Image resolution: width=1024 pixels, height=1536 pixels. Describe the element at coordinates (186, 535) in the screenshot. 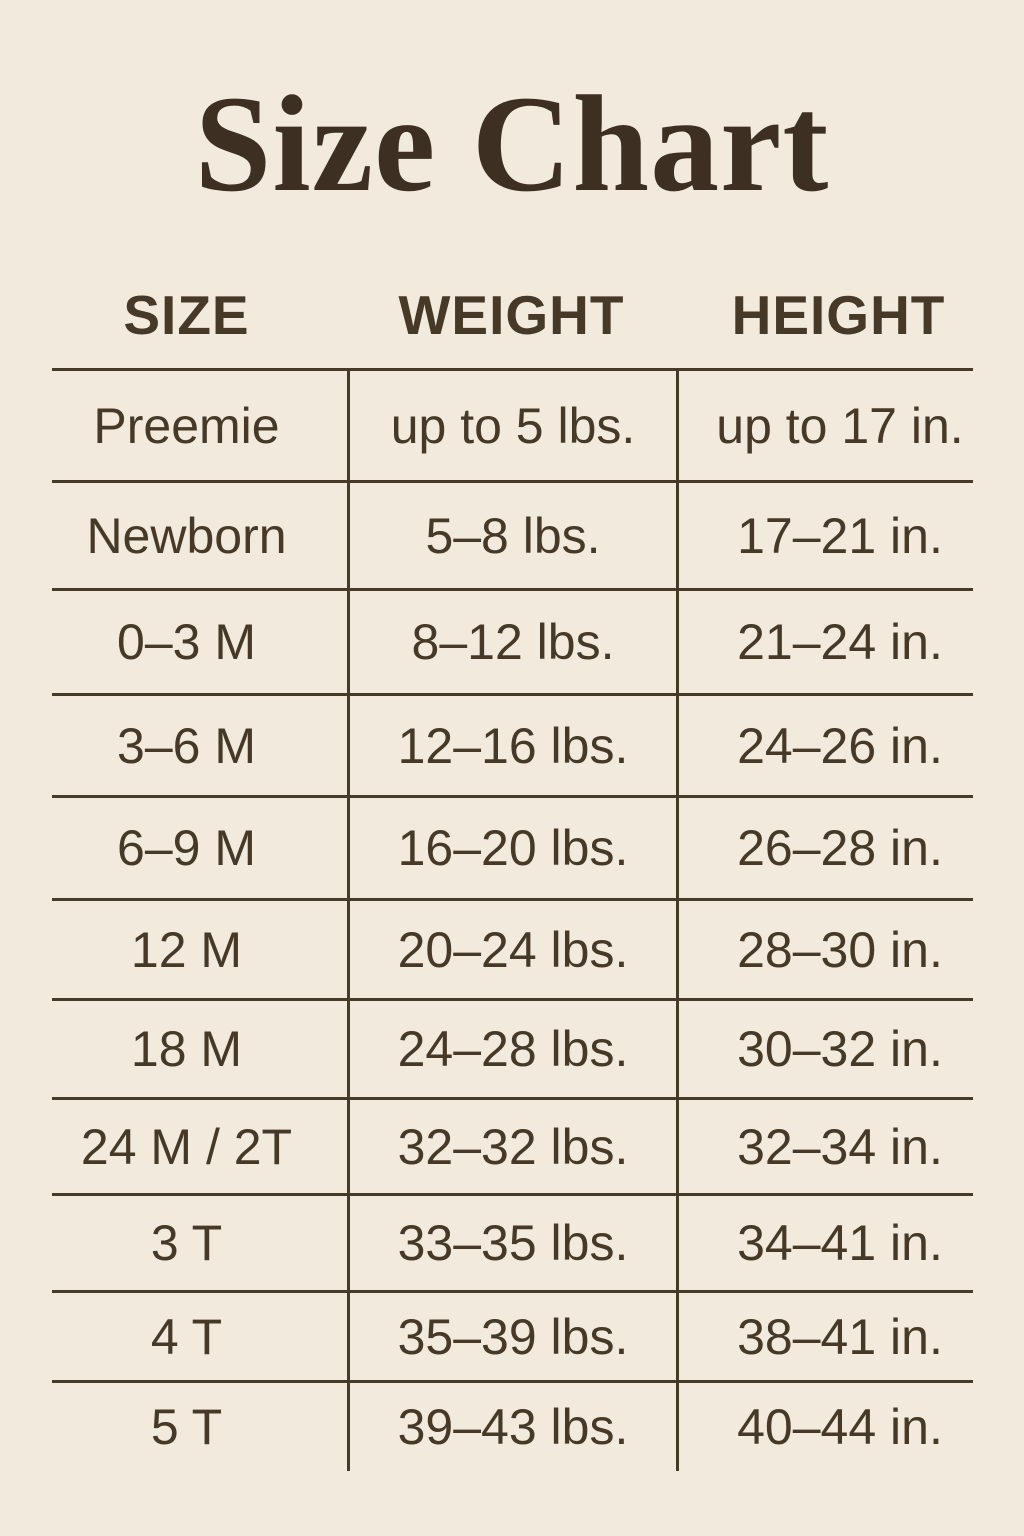

I see `cell-size: Newborn` at that location.